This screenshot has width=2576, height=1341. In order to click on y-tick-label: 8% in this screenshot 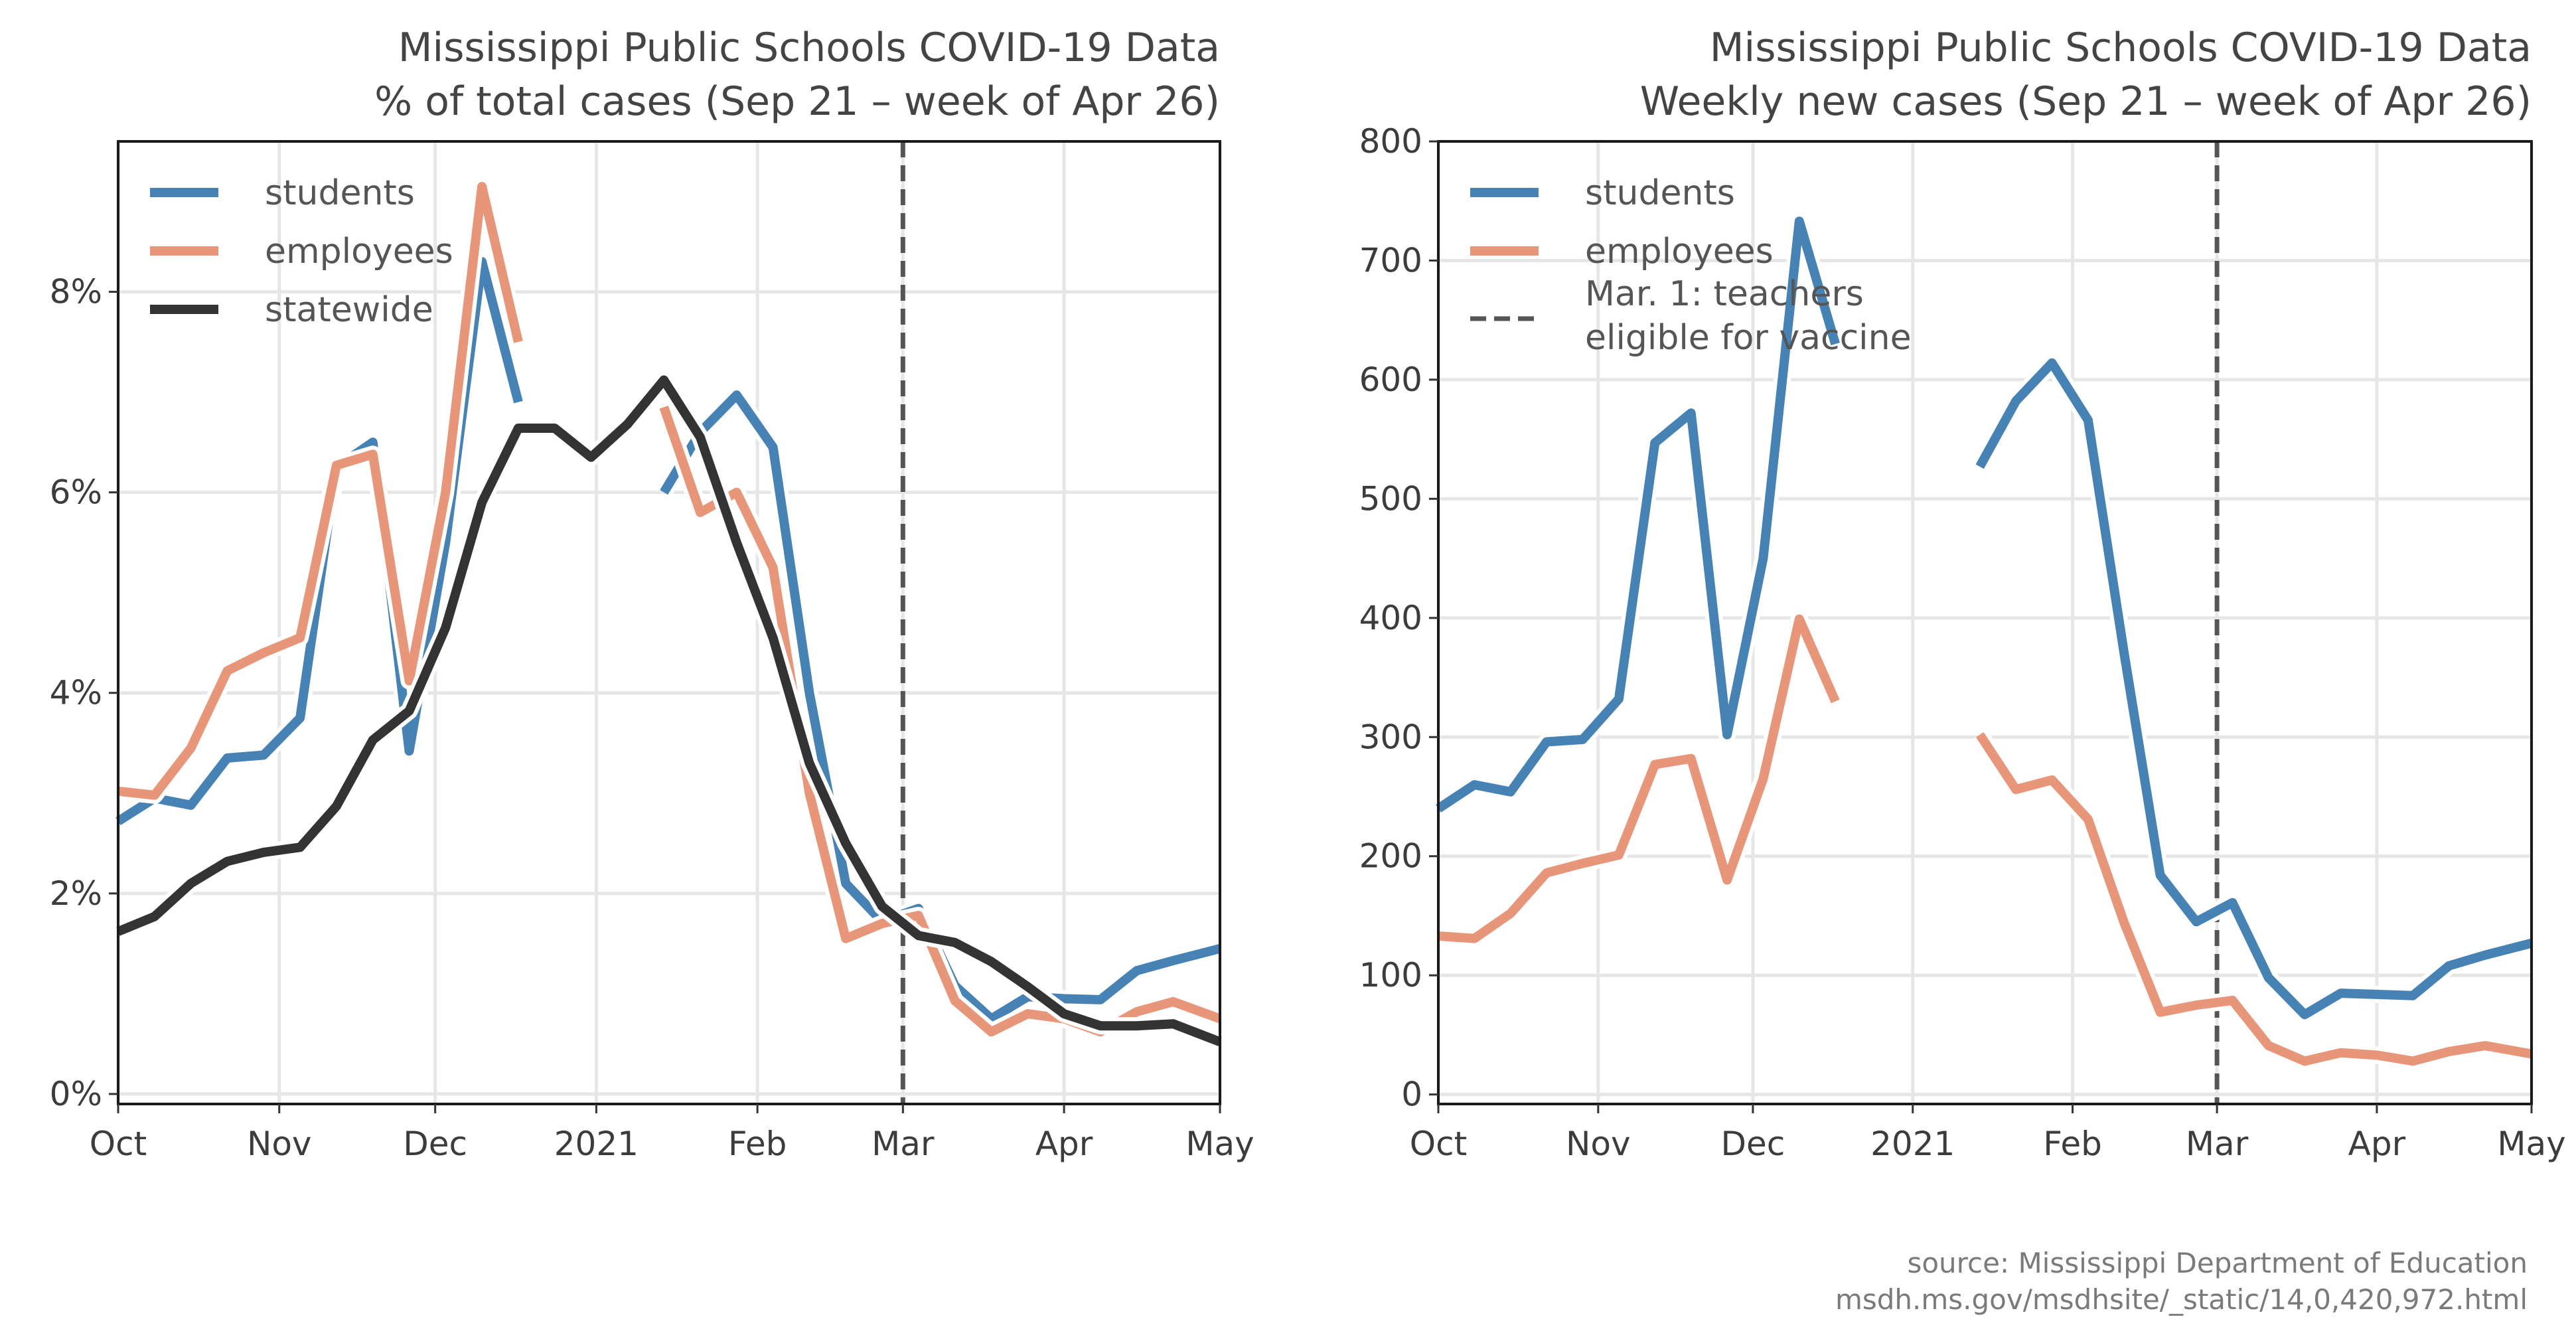, I will do `click(76, 292)`.